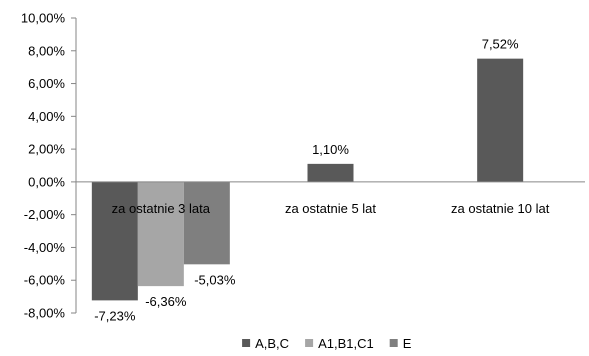 The width and height of the screenshot is (589, 356). I want to click on y-tick-label: 10,00%, so click(43, 18).